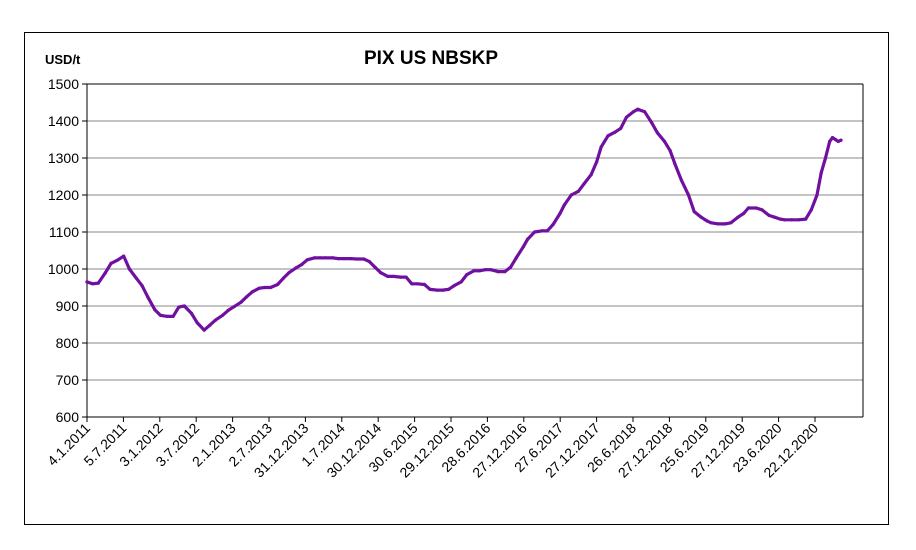 The width and height of the screenshot is (916, 550). I want to click on y-tick-label: 800, so click(68, 343).